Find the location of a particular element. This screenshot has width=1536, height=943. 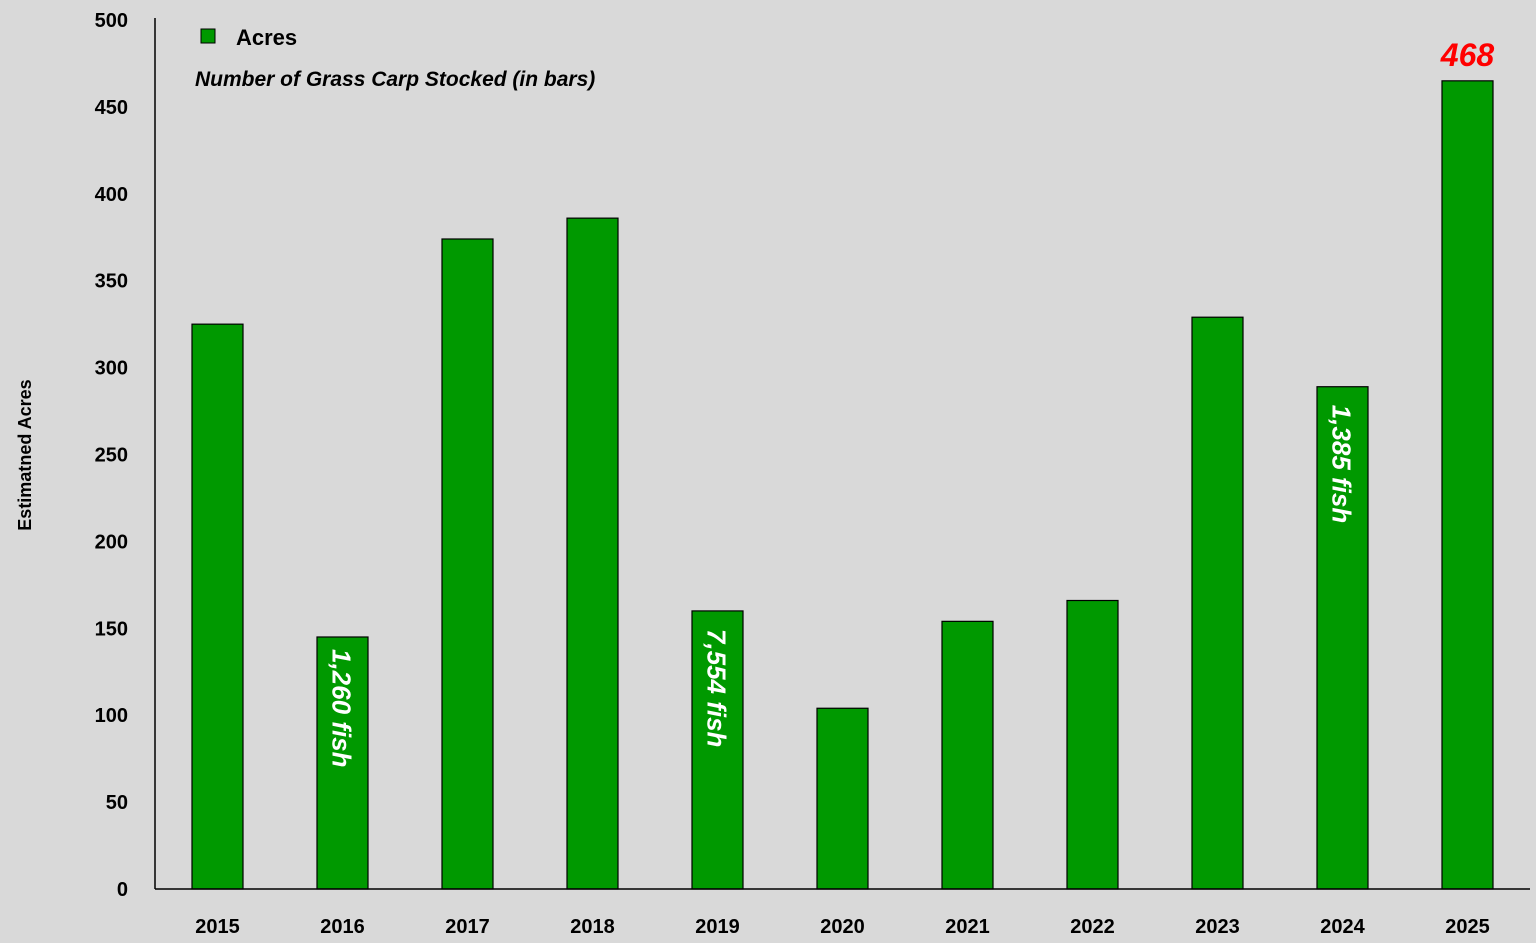

y-tick-labels: 0 50 100 150 200 250 300 350 400 450 500 is located at coordinates (111, 455).